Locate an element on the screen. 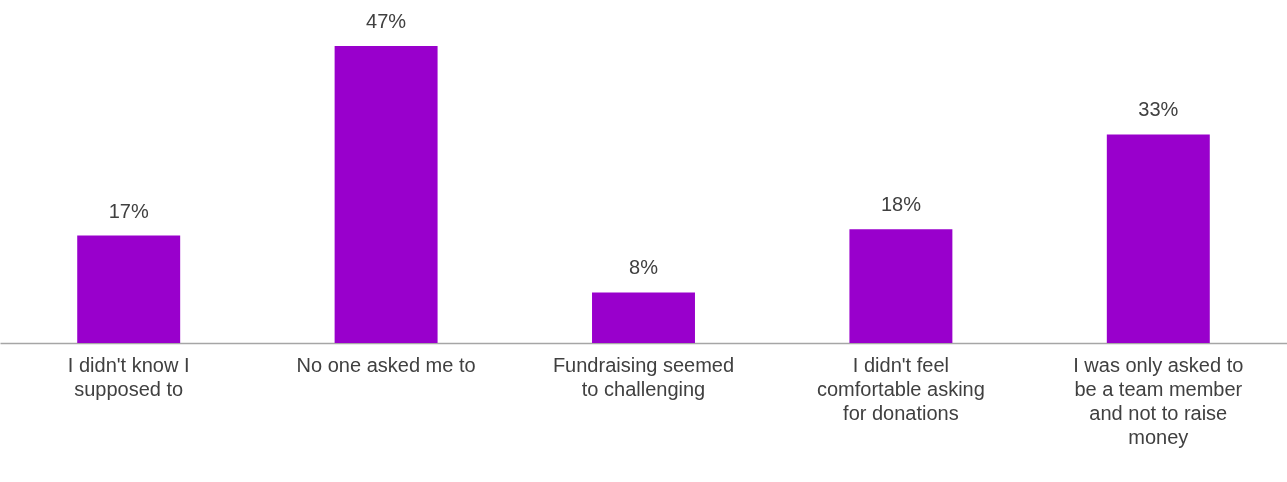 The image size is (1287, 482). data-label: 18% is located at coordinates (901, 204).